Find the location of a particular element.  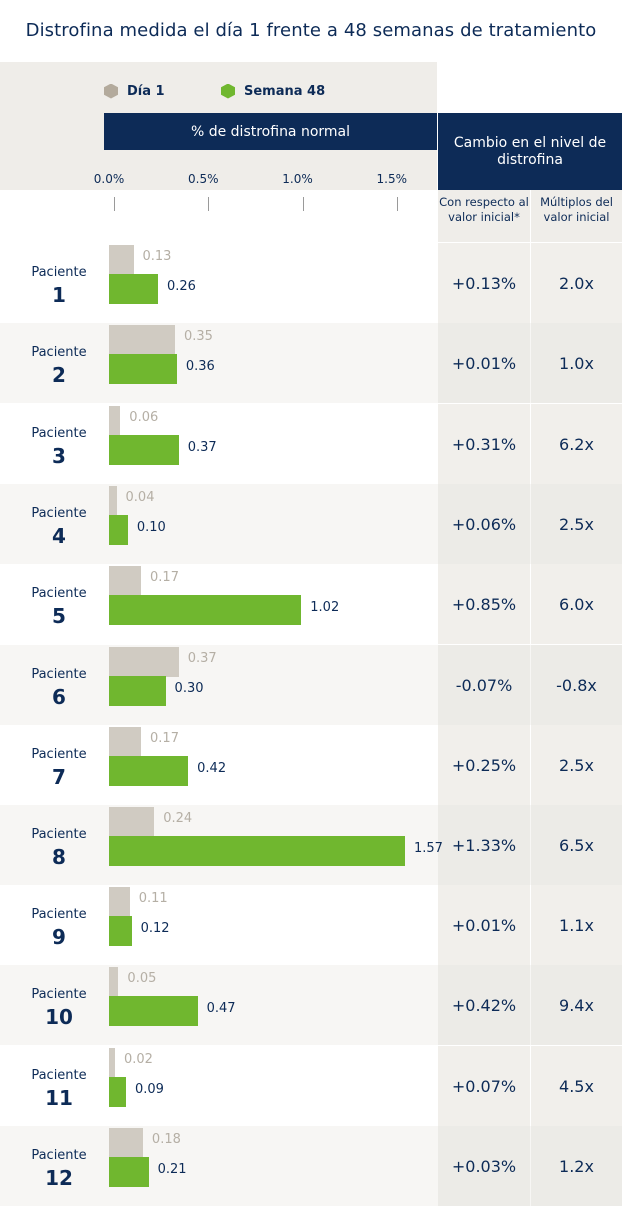

patient-label: Paciente 5 is located at coordinates (59, 604).